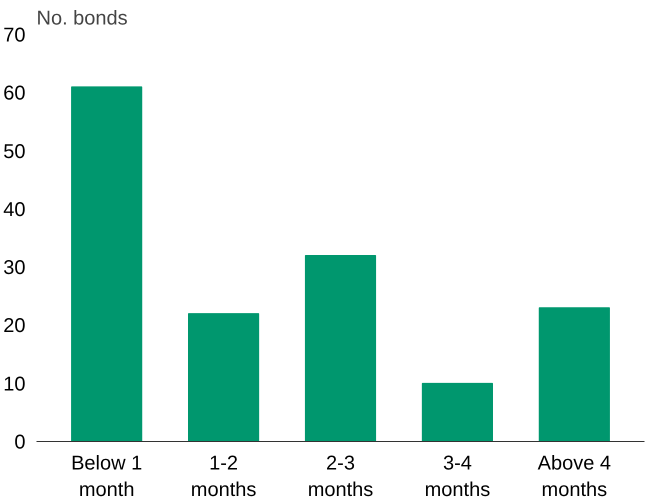 Image resolution: width=664 pixels, height=503 pixels. What do you see at coordinates (341, 476) in the screenshot?
I see `x-tick-label: 2-3 months` at bounding box center [341, 476].